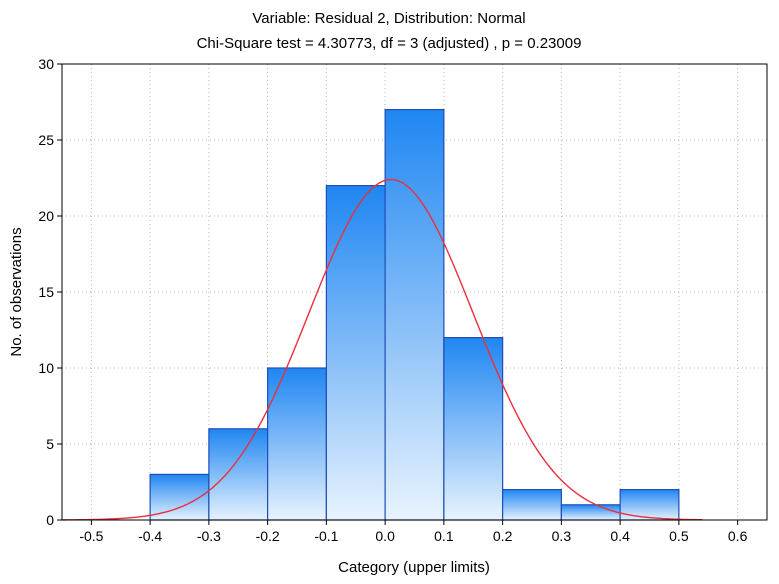 The image size is (779, 584). I want to click on y-tick-label: 0, so click(50, 520).